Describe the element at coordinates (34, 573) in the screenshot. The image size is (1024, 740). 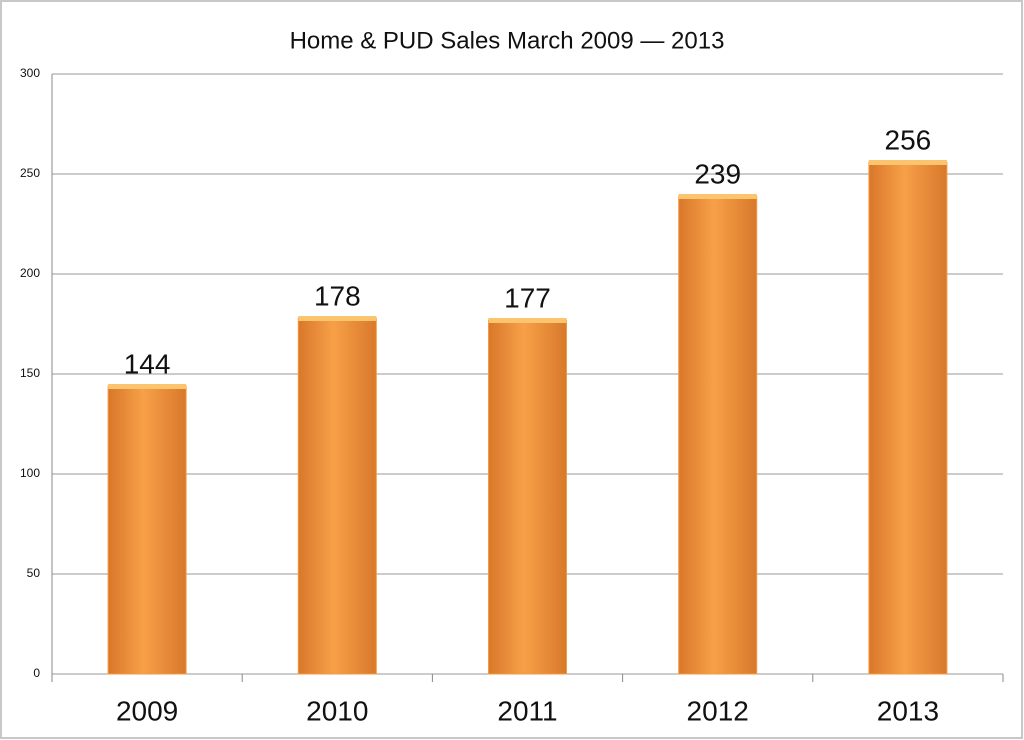
I see `y-tick-label: 50` at that location.